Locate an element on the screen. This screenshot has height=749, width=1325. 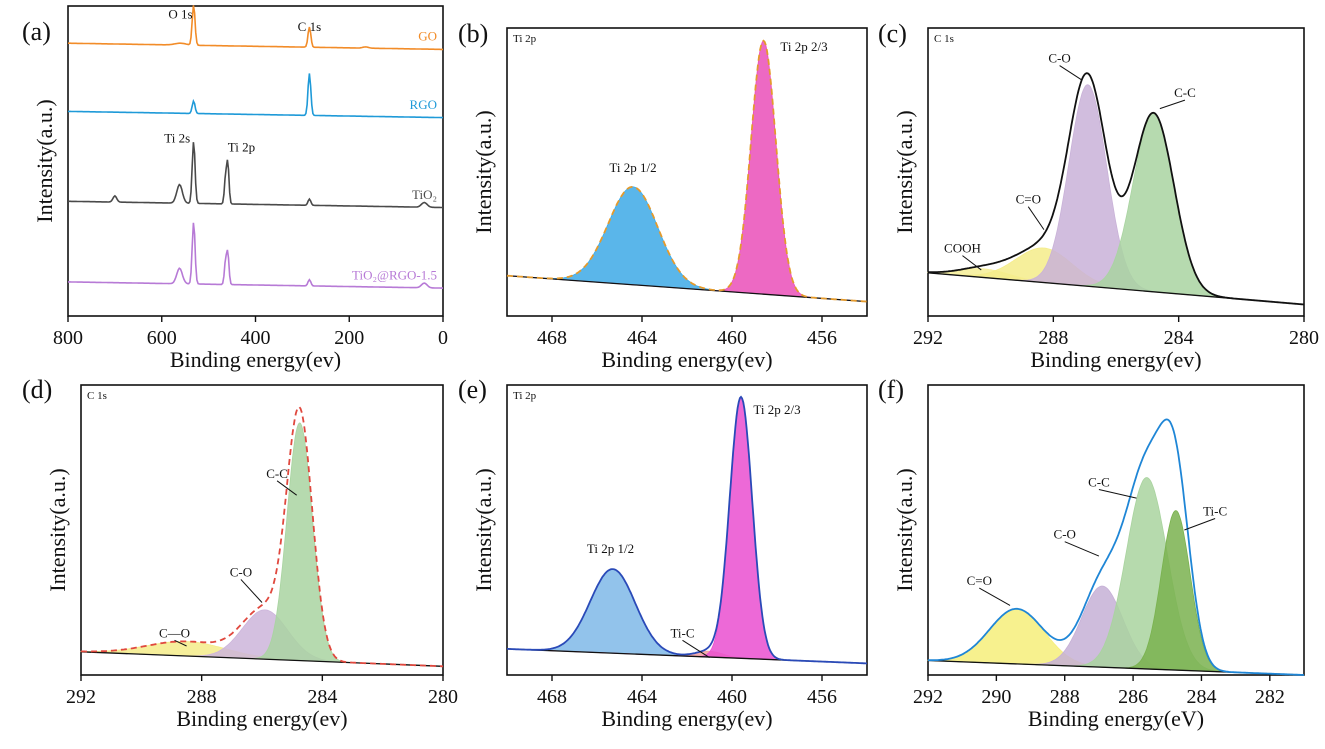
panel-letter: (f) is located at coordinates (891, 389).